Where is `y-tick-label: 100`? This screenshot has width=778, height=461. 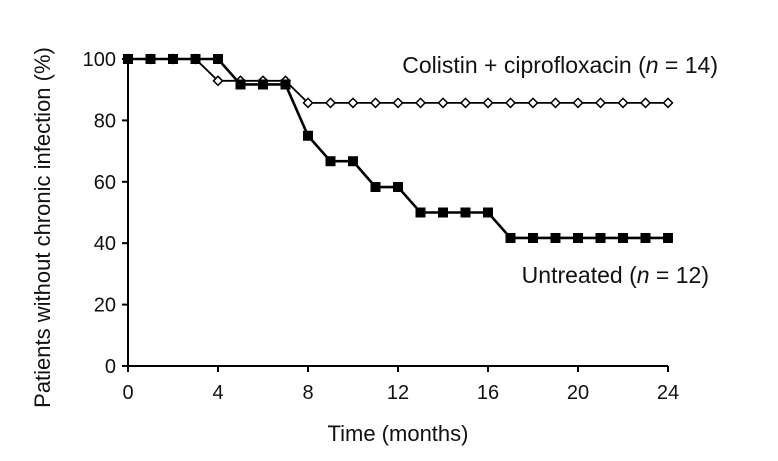
y-tick-label: 100 is located at coordinates (99, 60).